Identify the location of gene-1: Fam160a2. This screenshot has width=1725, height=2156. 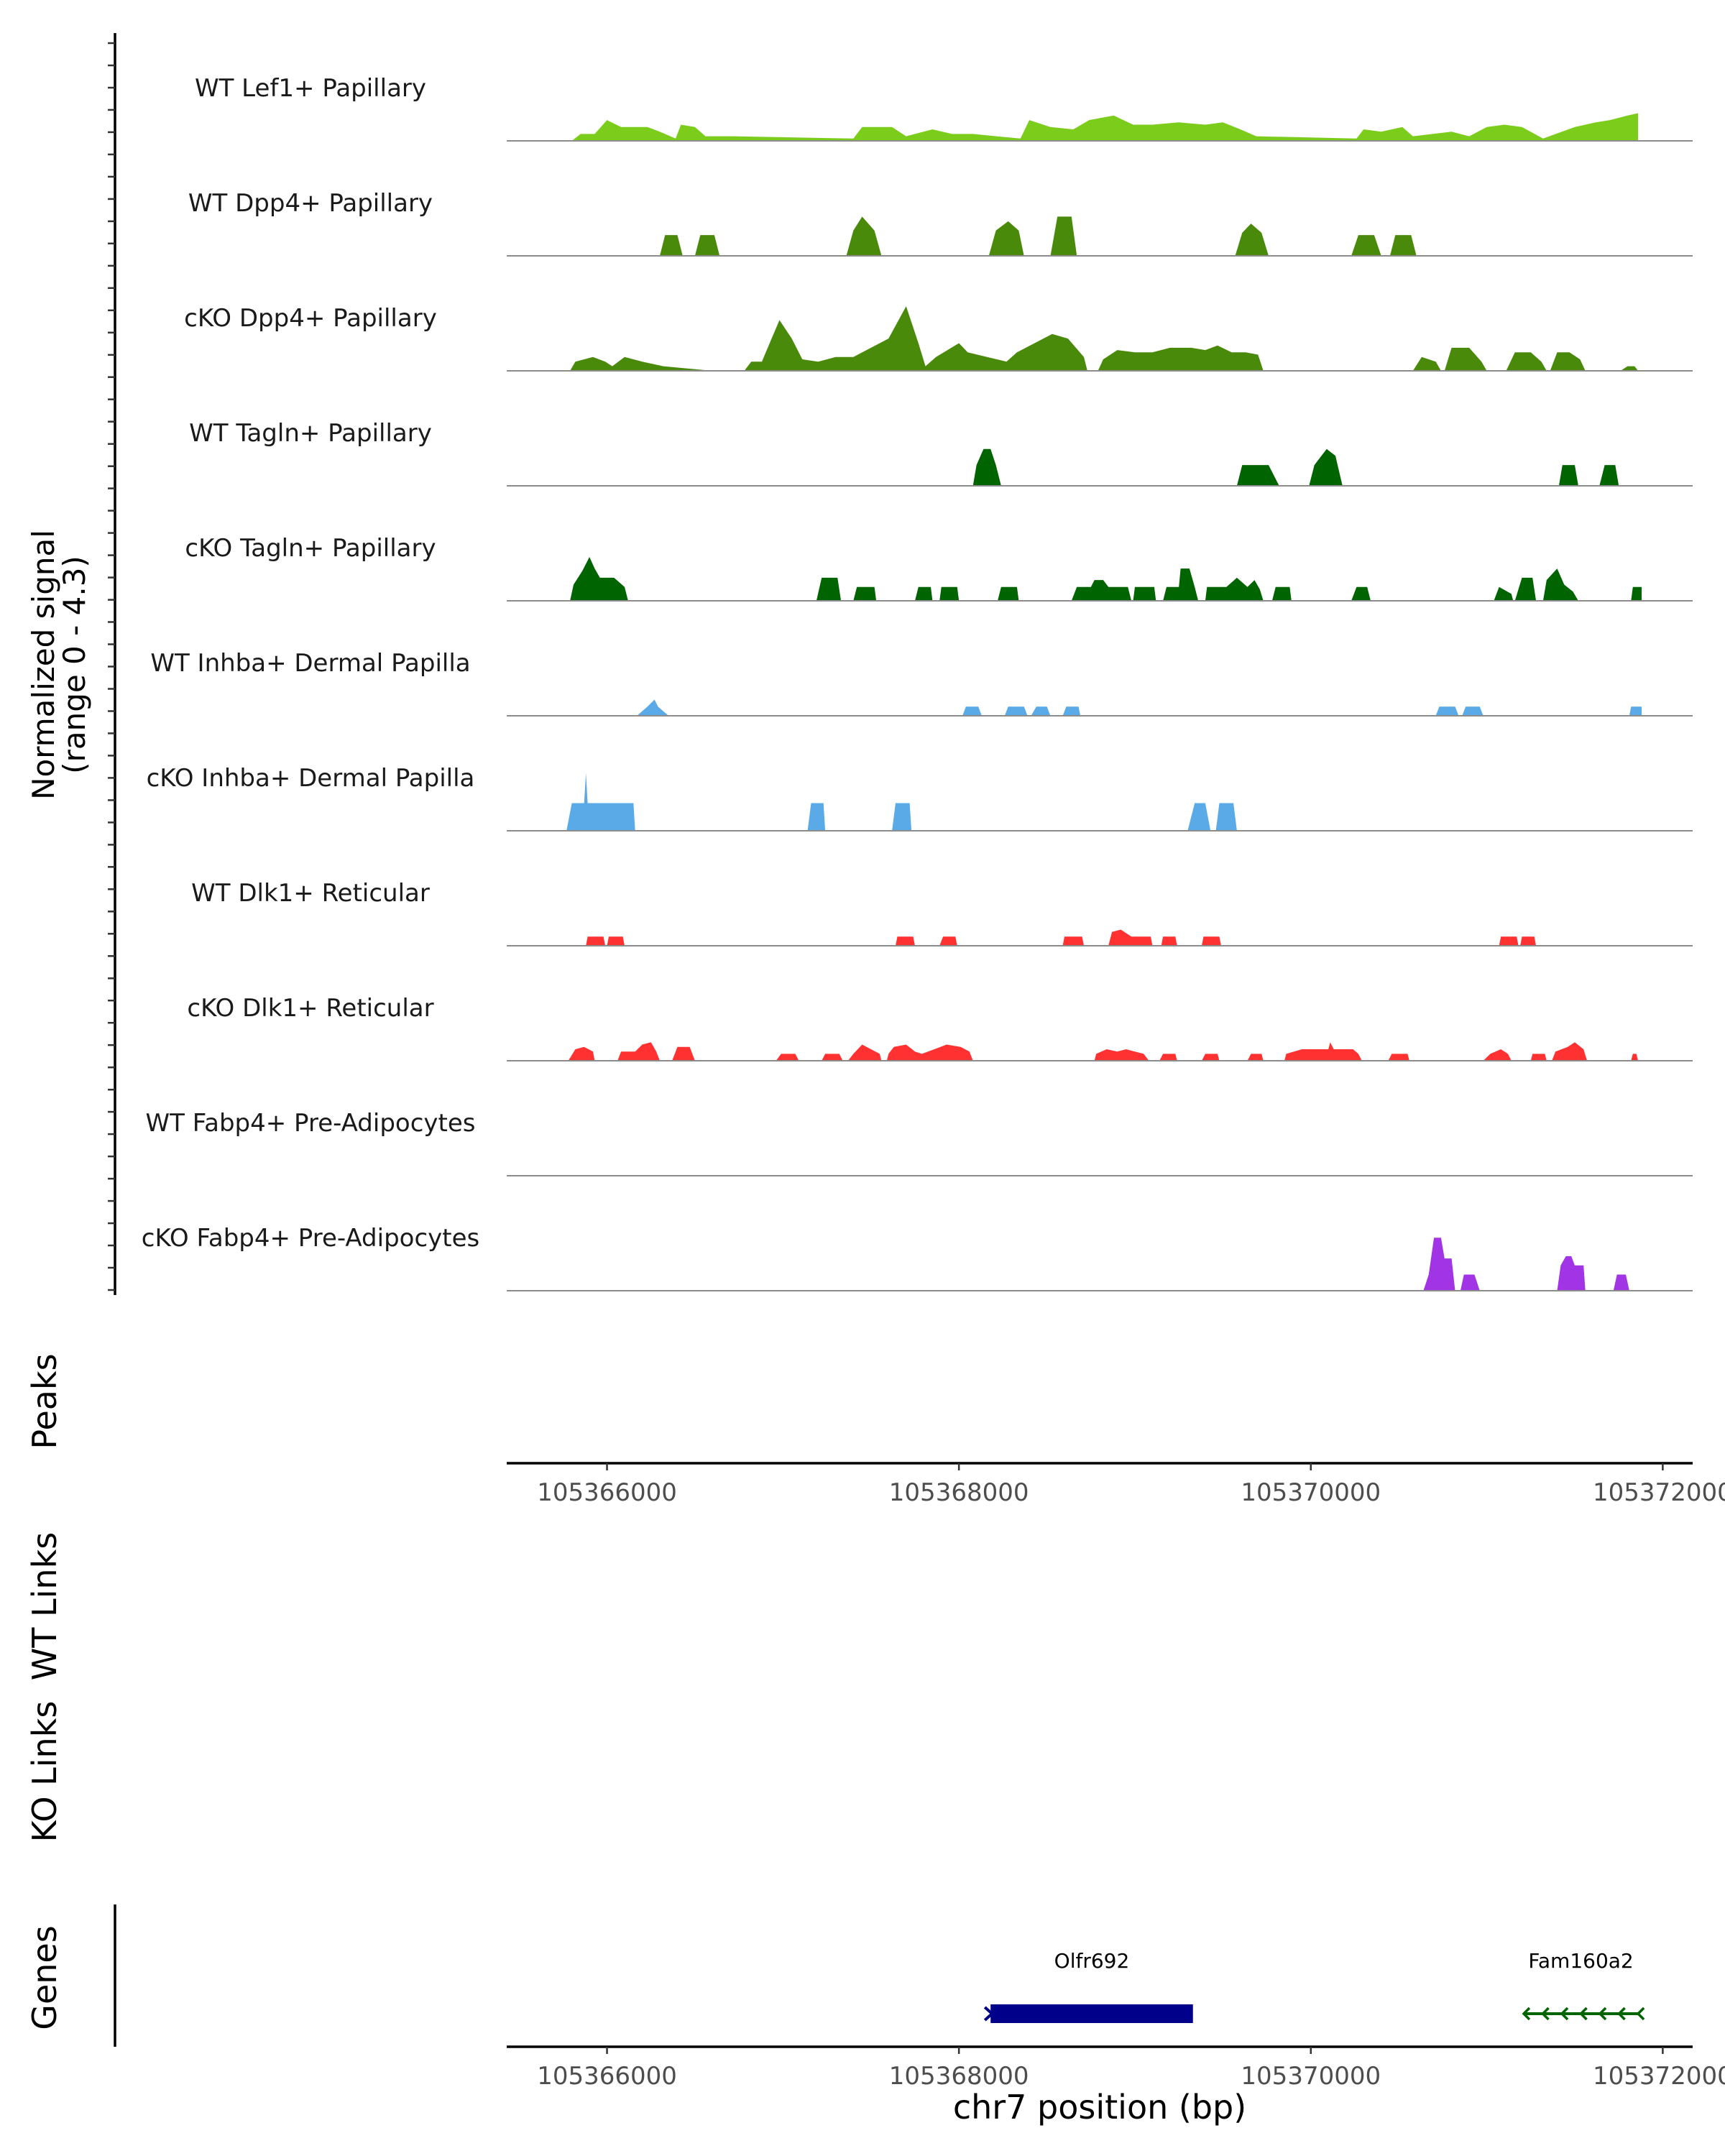
(1583, 1985).